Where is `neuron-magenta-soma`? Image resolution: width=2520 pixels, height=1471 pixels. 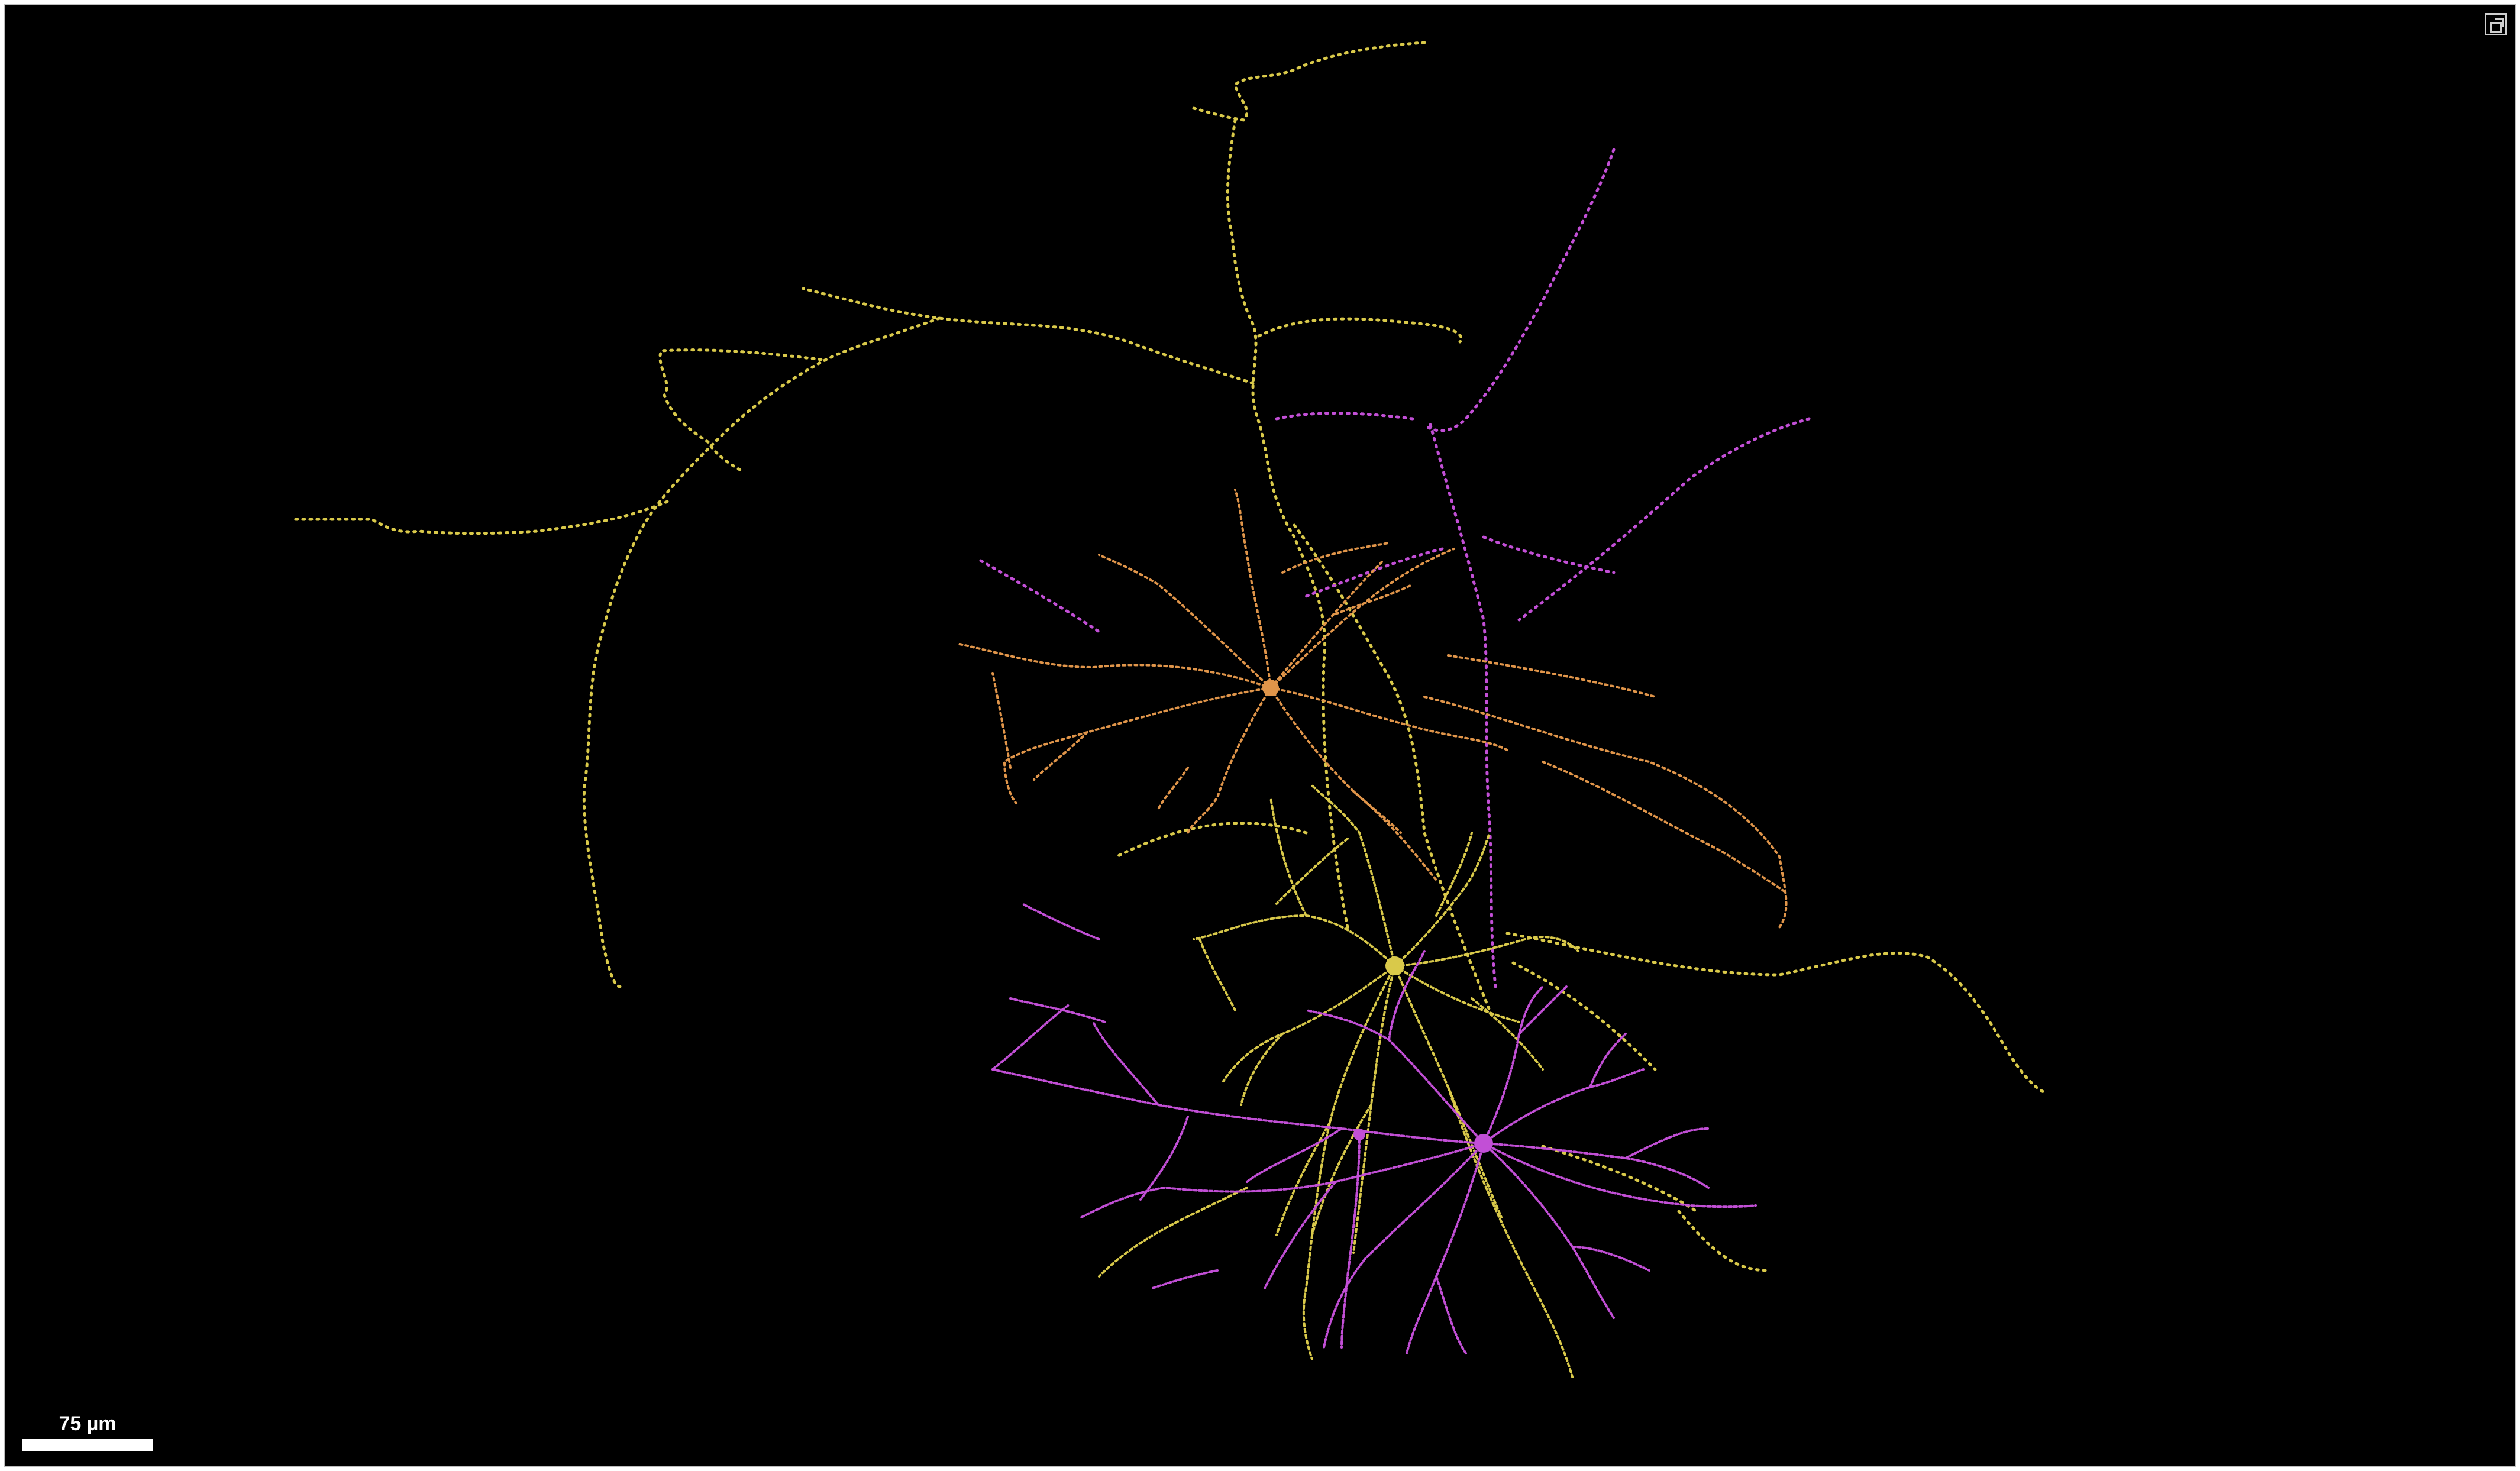 neuron-magenta-soma is located at coordinates (1483, 1143).